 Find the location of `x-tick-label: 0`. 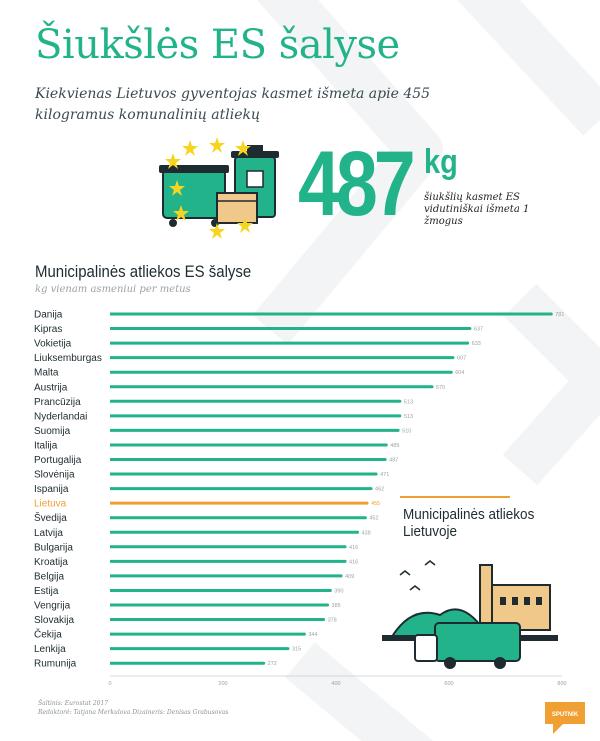

x-tick-label: 0 is located at coordinates (109, 684).